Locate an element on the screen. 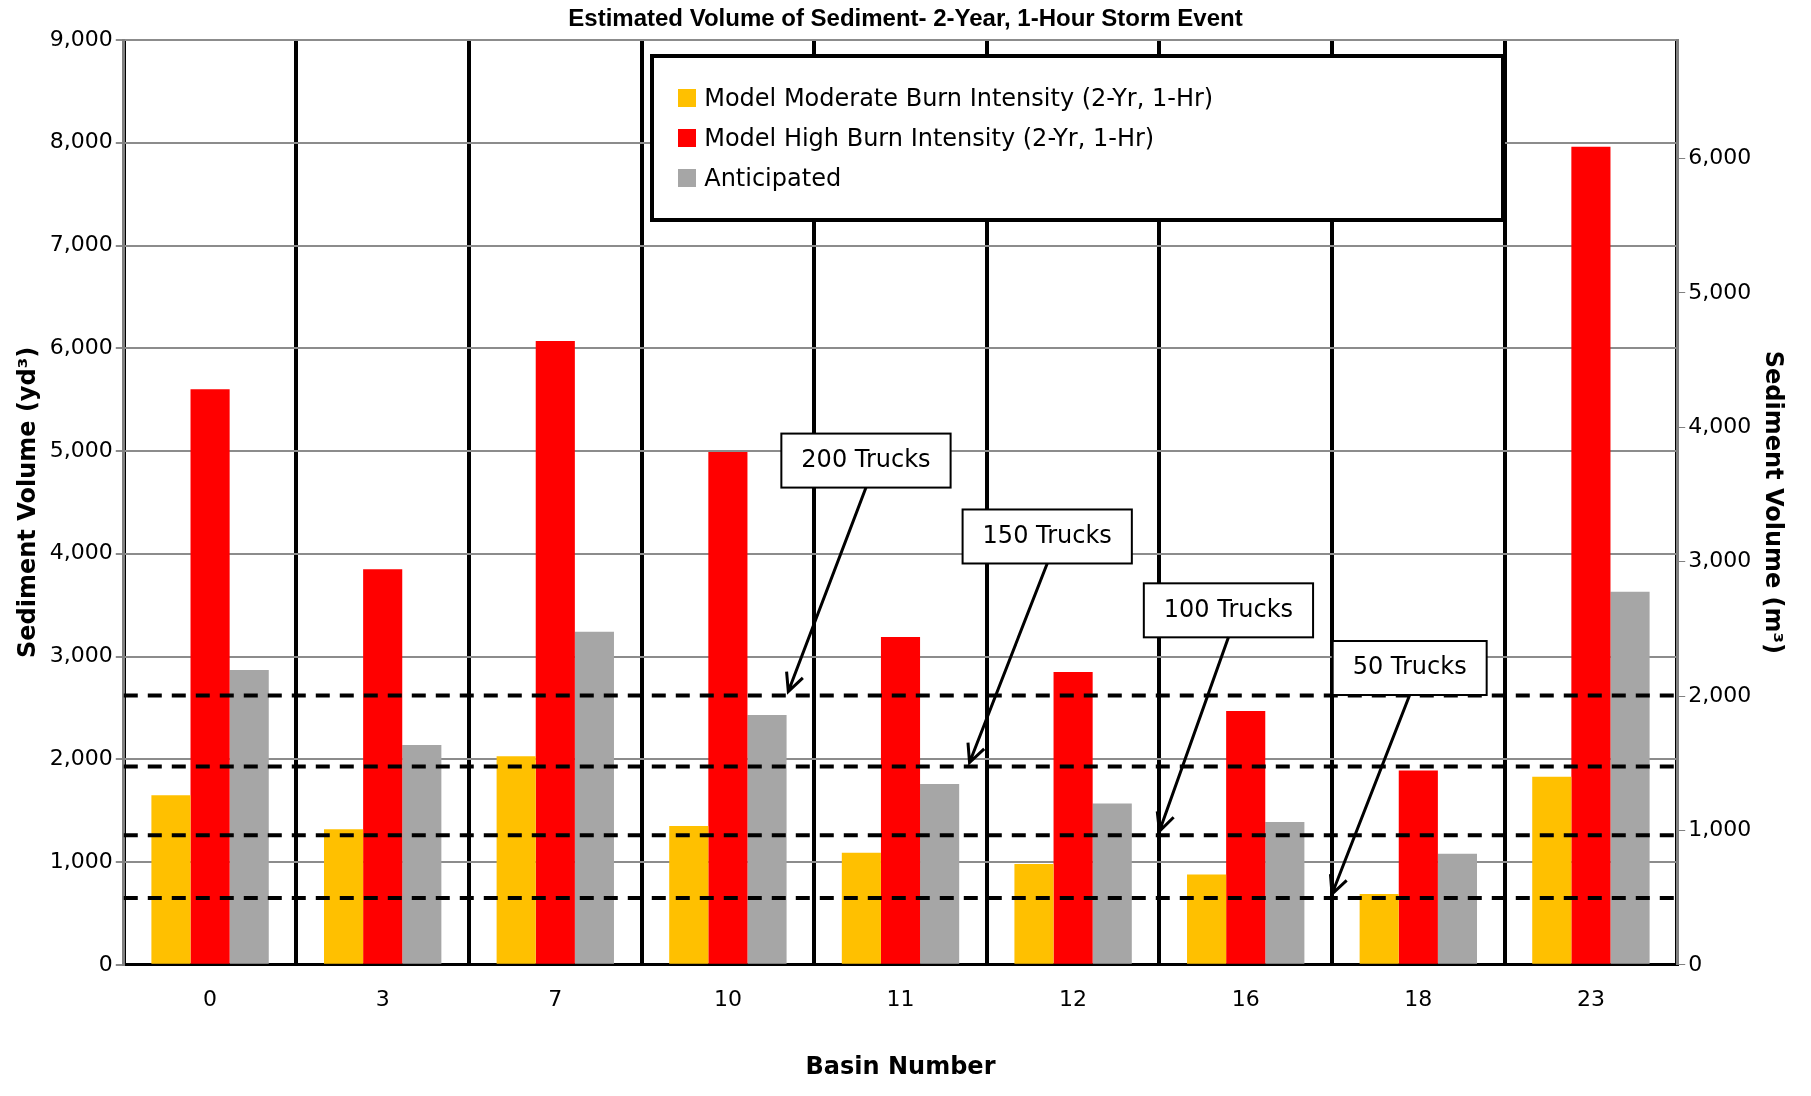 The width and height of the screenshot is (1811, 1096). x-tick-label: 12 is located at coordinates (1073, 998).